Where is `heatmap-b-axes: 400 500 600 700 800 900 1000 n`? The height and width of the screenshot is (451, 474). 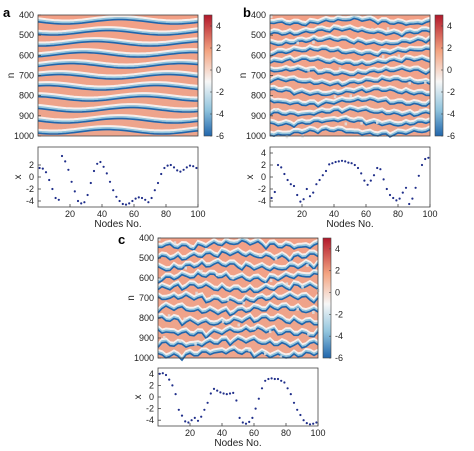
heatmap-b-axes: 400 500 600 700 800 900 1000 n is located at coordinates (334, 75).